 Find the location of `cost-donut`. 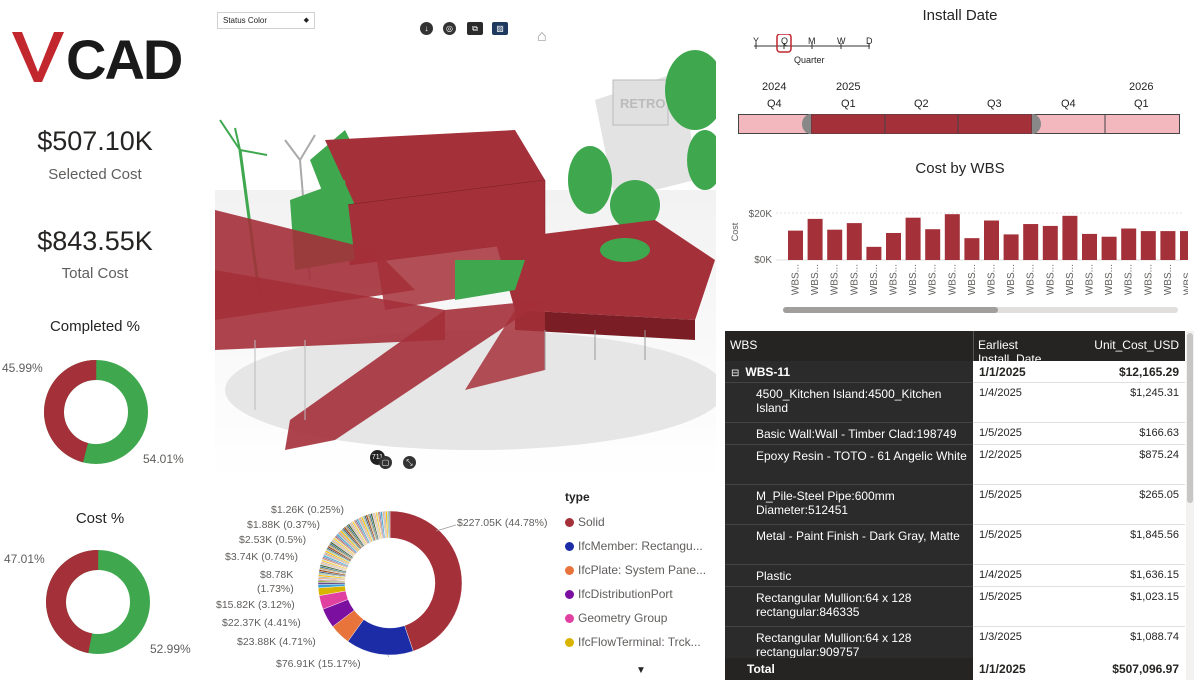

cost-donut is located at coordinates (98, 602).